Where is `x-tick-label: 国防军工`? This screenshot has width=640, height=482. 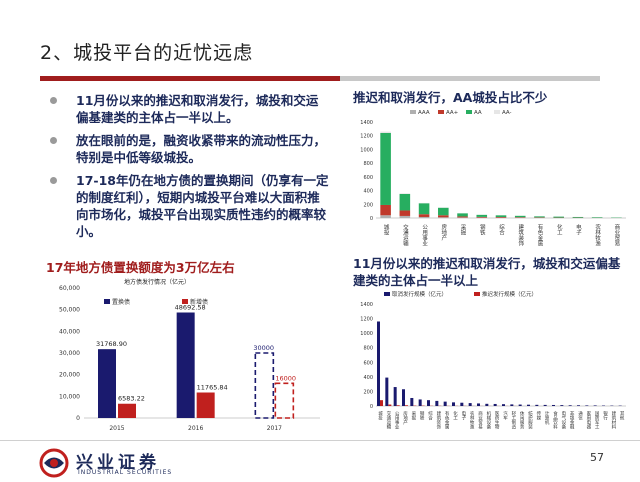
x-tick-label: 国防军工 is located at coordinates (596, 420).